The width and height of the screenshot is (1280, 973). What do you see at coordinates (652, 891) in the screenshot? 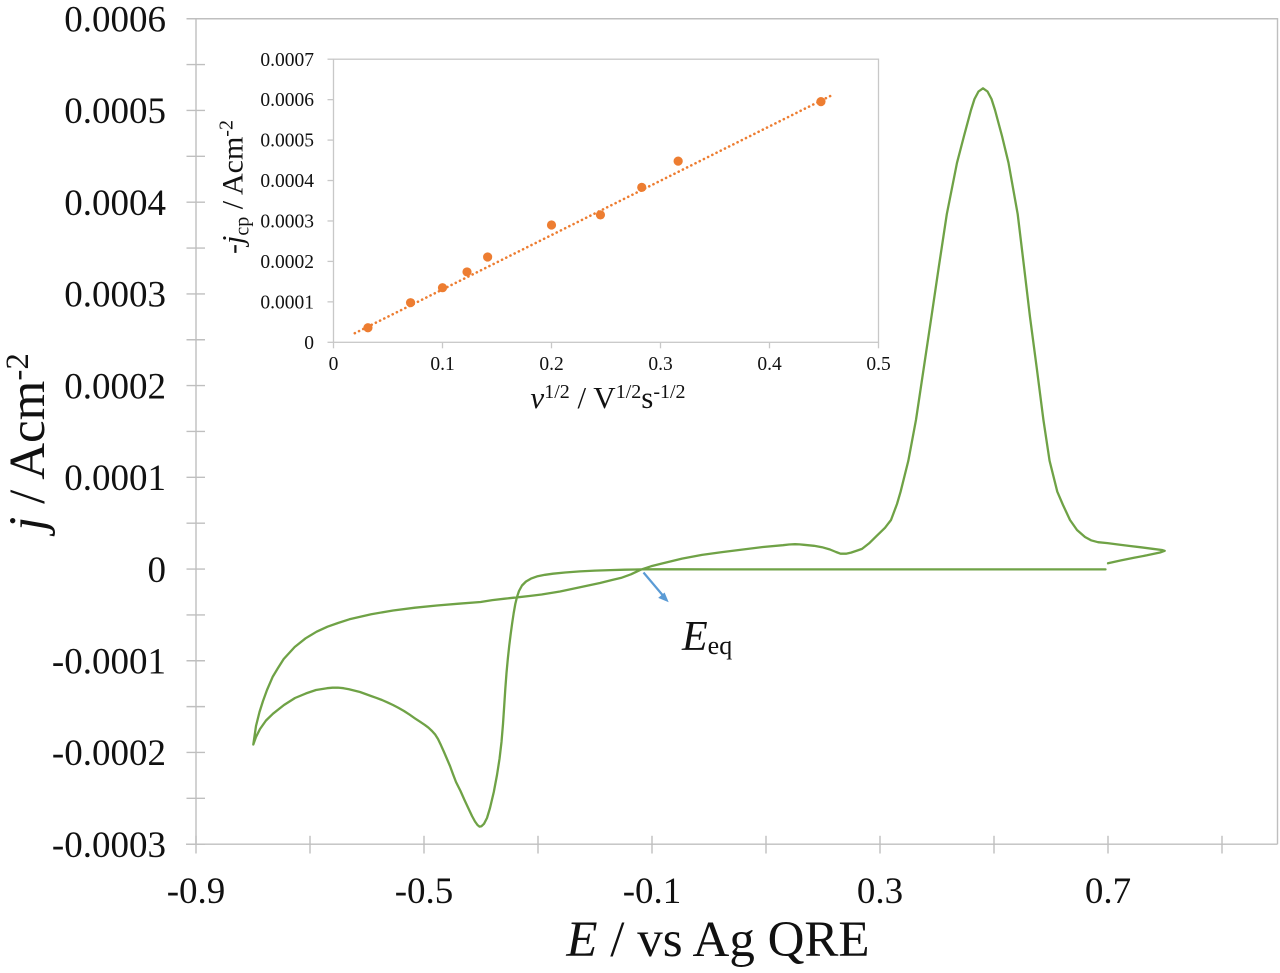
I see `svg-text: -0.1` at bounding box center [652, 891].